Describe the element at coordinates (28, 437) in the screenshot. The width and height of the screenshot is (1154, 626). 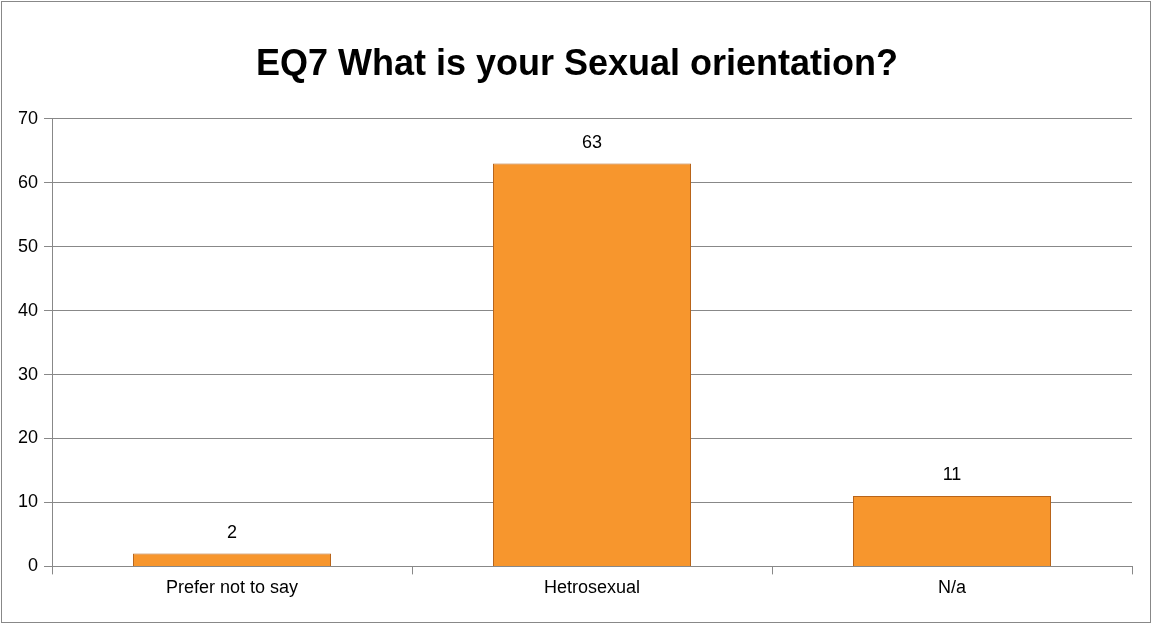
I see `y-tick-label: 20` at that location.